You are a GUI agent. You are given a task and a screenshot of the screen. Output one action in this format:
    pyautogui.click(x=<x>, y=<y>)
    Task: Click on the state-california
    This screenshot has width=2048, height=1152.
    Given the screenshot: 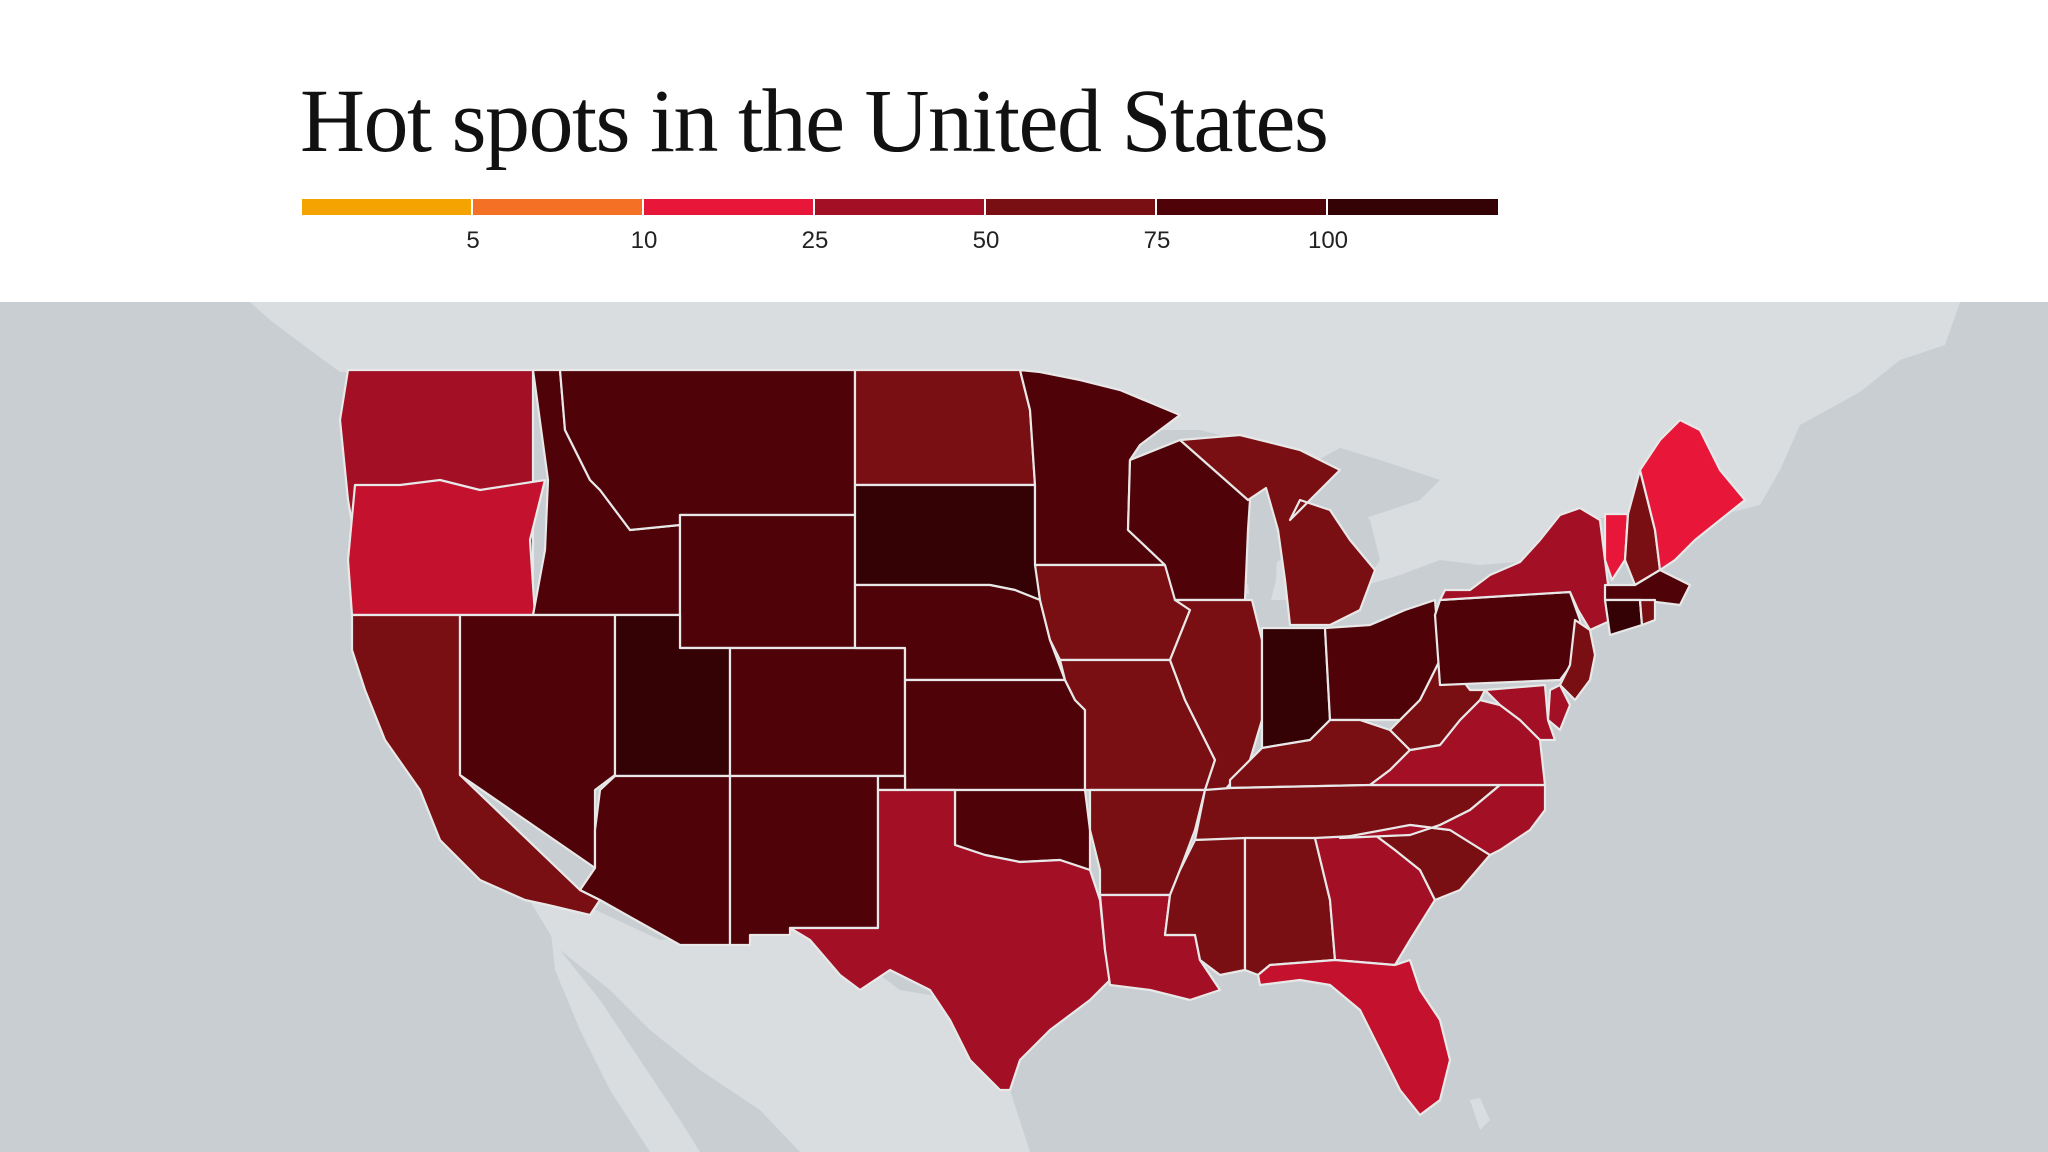 What is the action you would take?
    pyautogui.click(x=476, y=765)
    